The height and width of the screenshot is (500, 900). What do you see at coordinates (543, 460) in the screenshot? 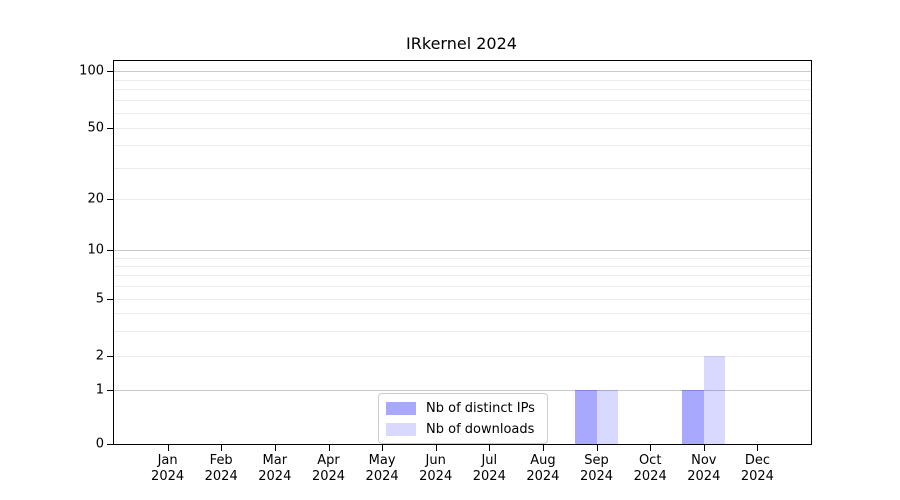
I see `x-tick-month: Aug` at bounding box center [543, 460].